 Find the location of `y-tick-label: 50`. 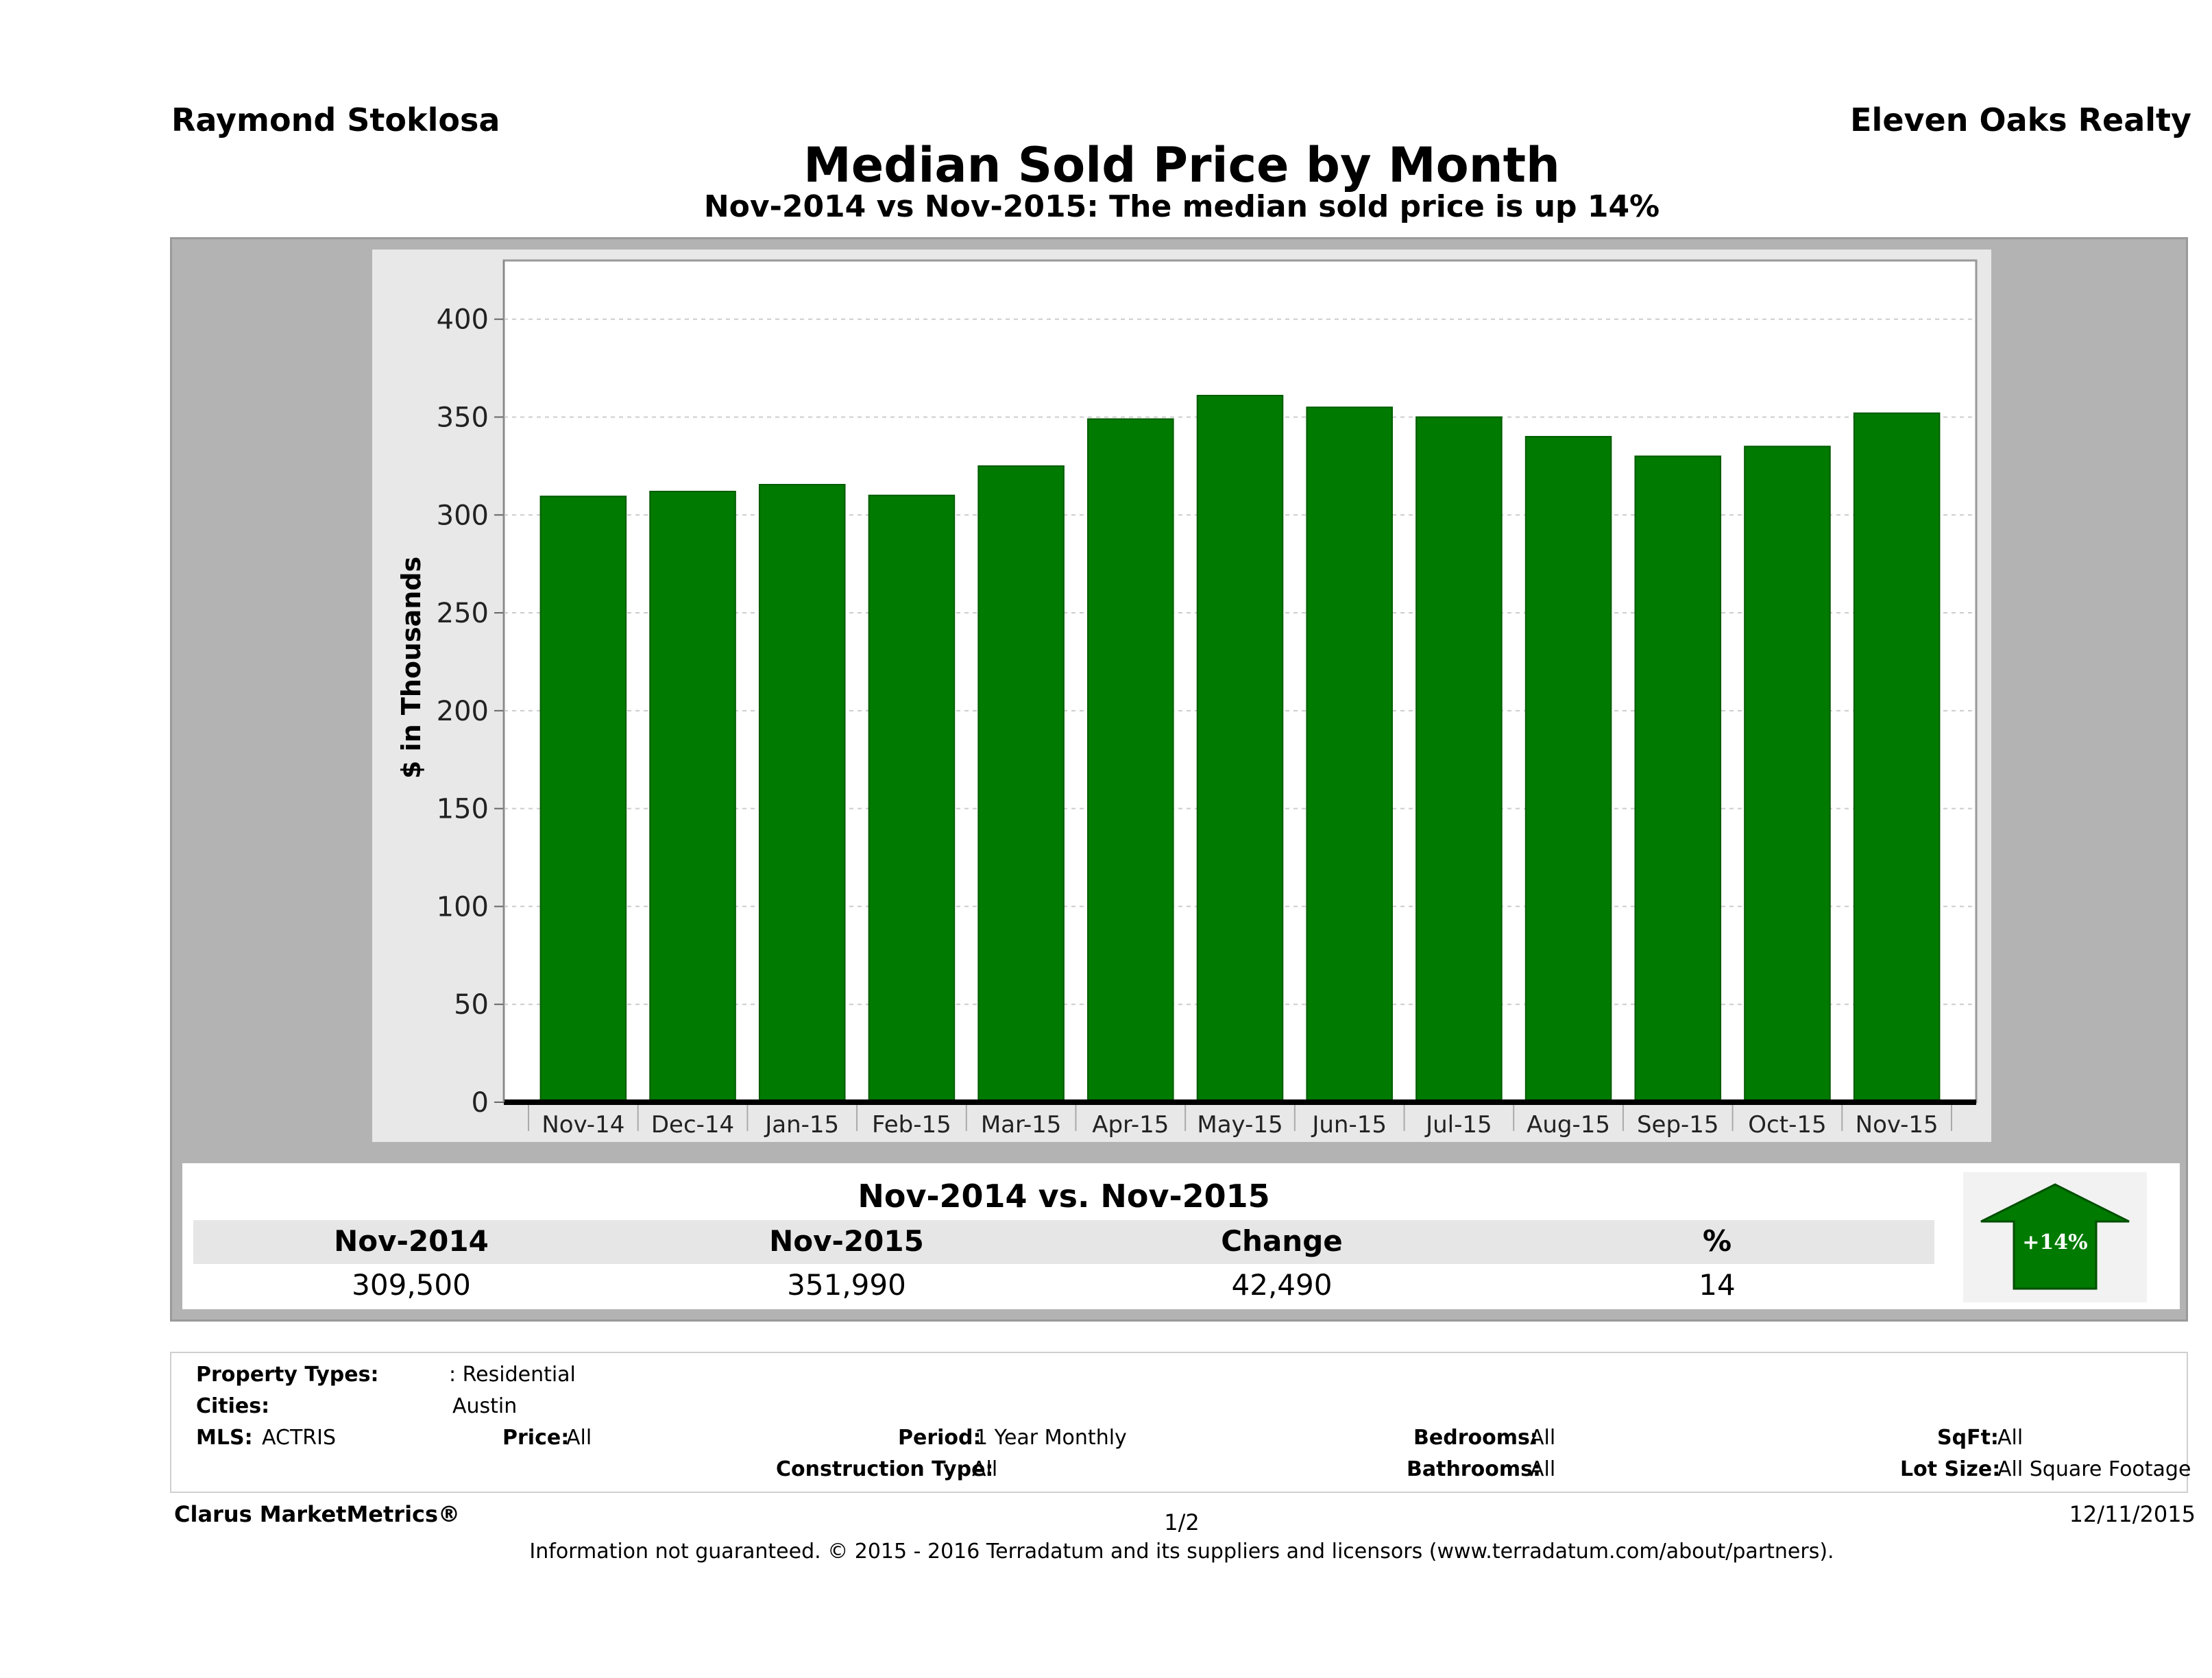

y-tick-label: 50 is located at coordinates (472, 1005).